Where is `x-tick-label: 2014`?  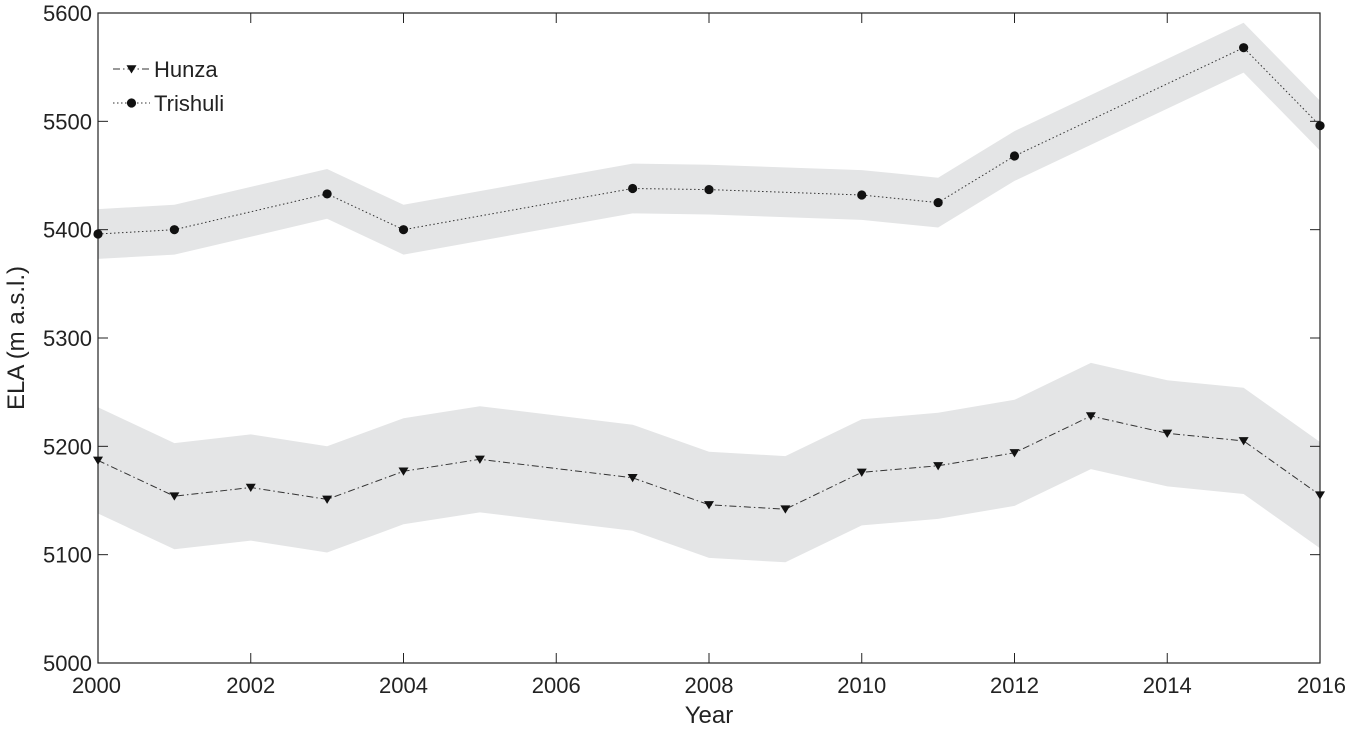
x-tick-label: 2014 is located at coordinates (1167, 685).